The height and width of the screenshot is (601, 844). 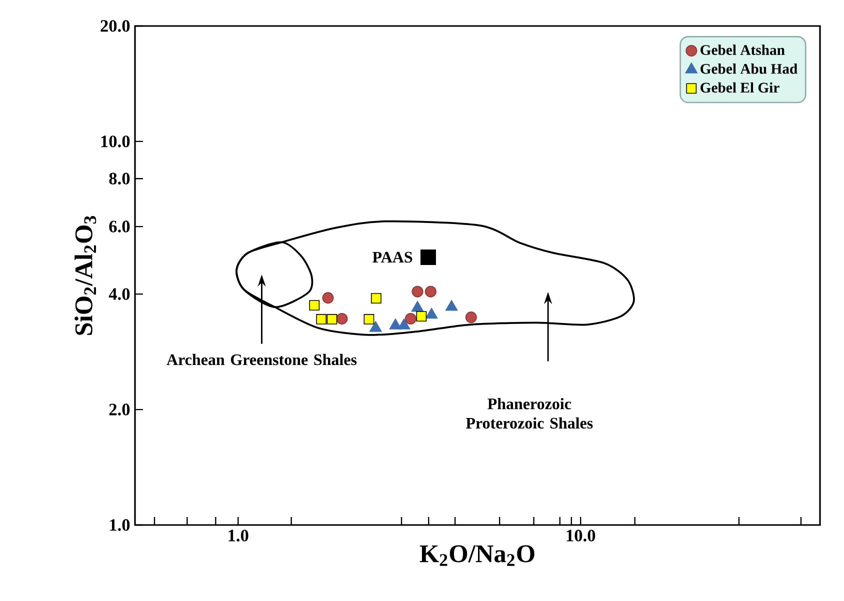 I want to click on y-tick-label: 6.0, so click(x=119, y=226).